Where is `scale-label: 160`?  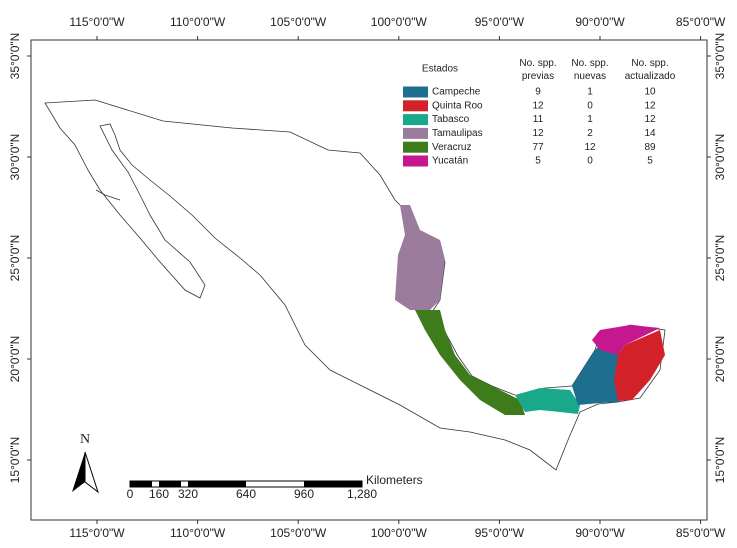 scale-label: 160 is located at coordinates (159, 494).